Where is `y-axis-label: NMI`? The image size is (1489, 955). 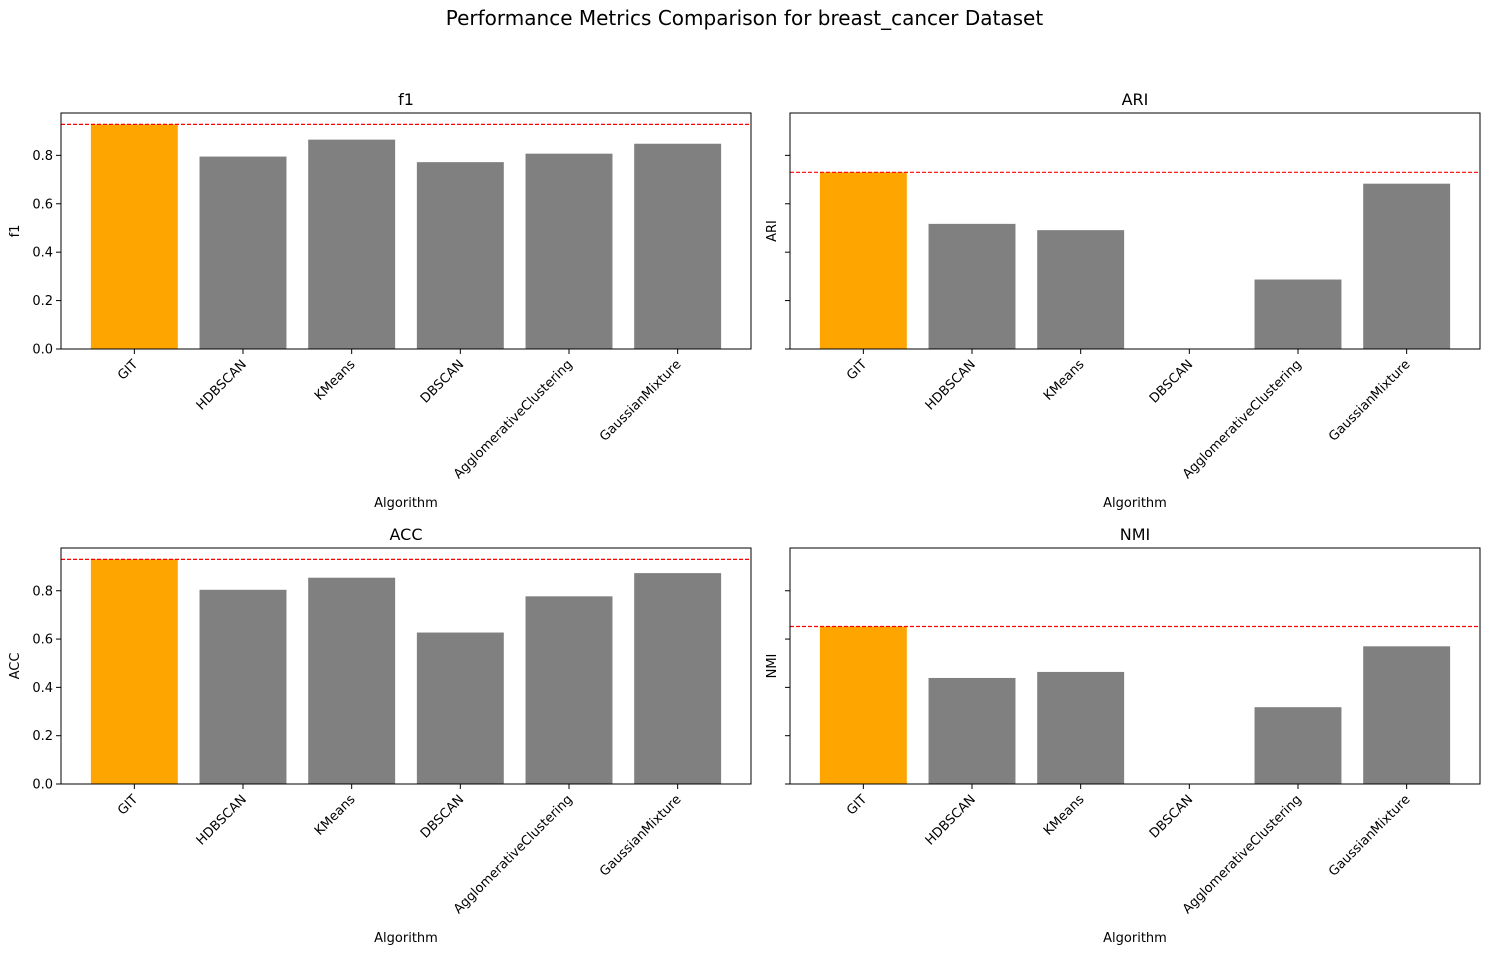
y-axis-label: NMI is located at coordinates (772, 666).